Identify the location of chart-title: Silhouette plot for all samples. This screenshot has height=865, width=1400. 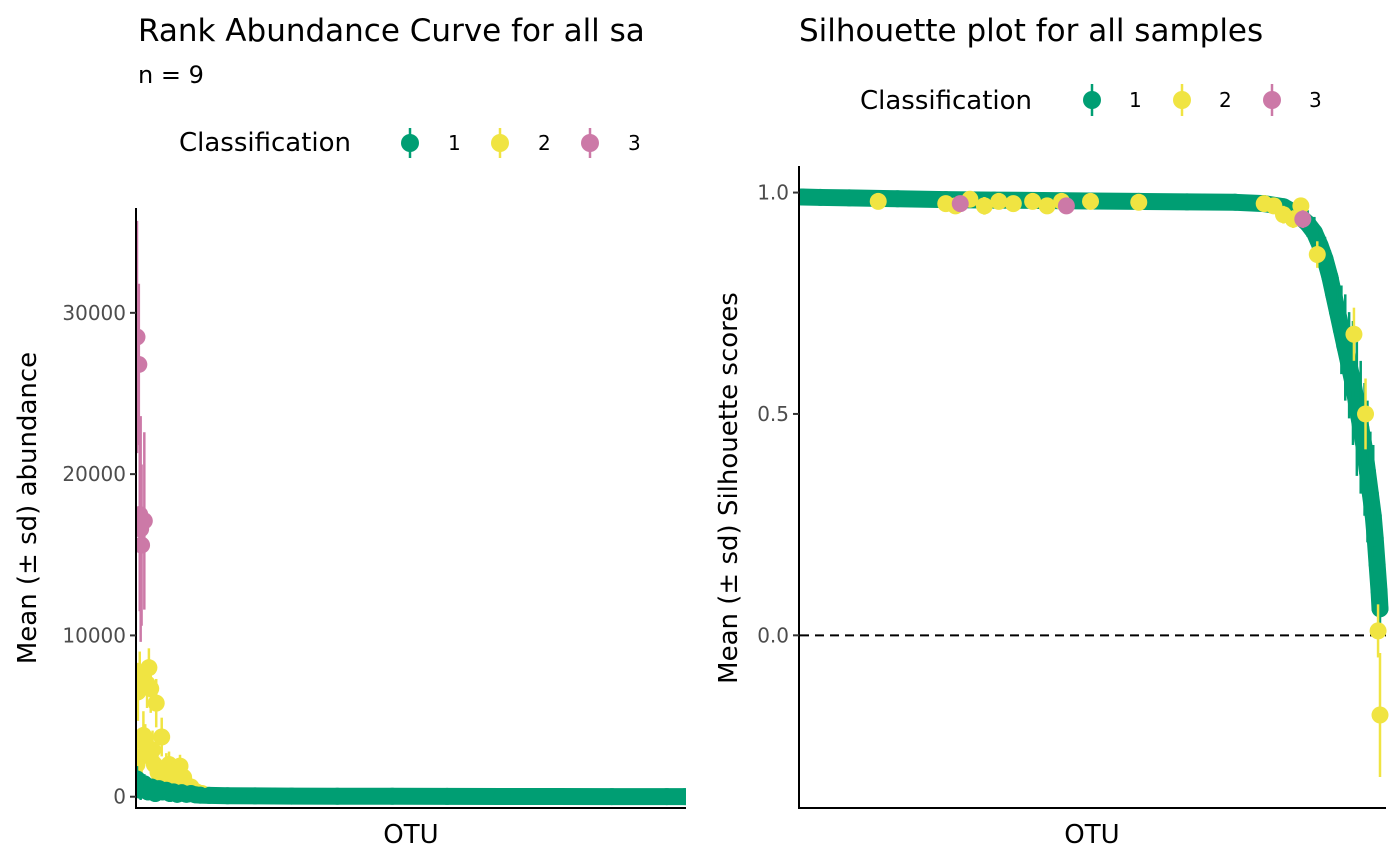
(1031, 31).